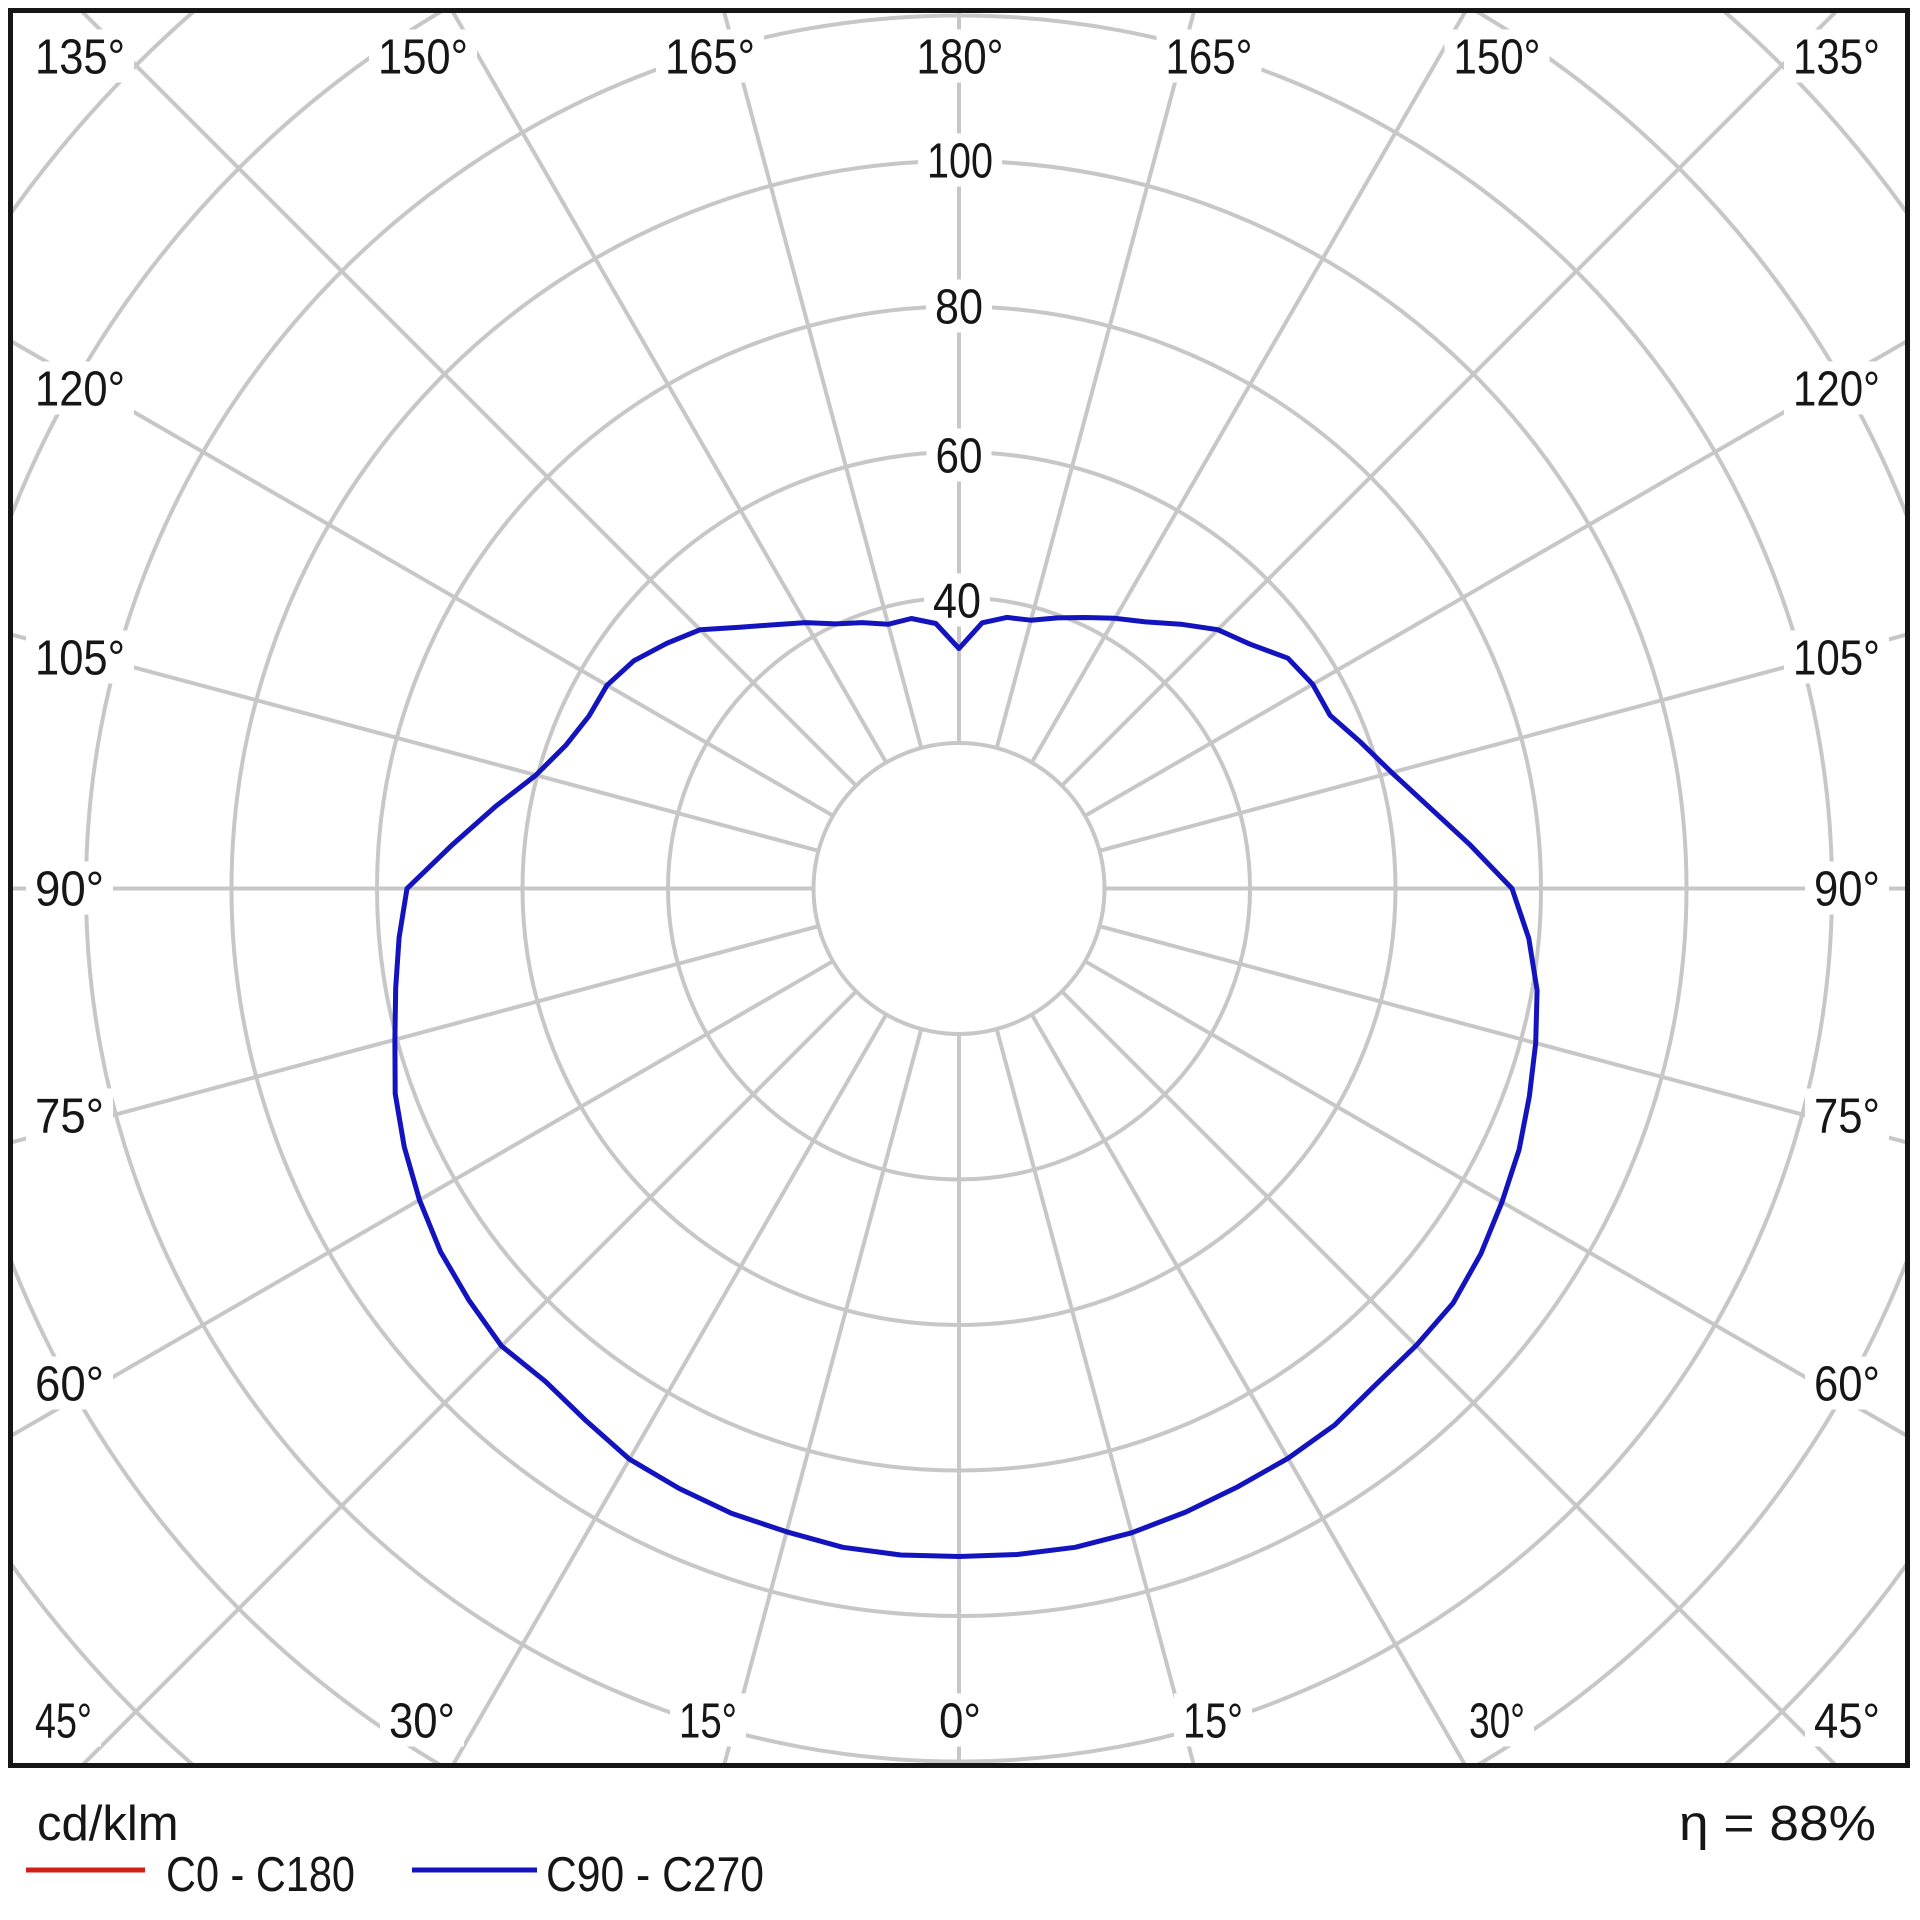 The image size is (1920, 1920). What do you see at coordinates (959, 308) in the screenshot?
I see `svg-text: 80` at bounding box center [959, 308].